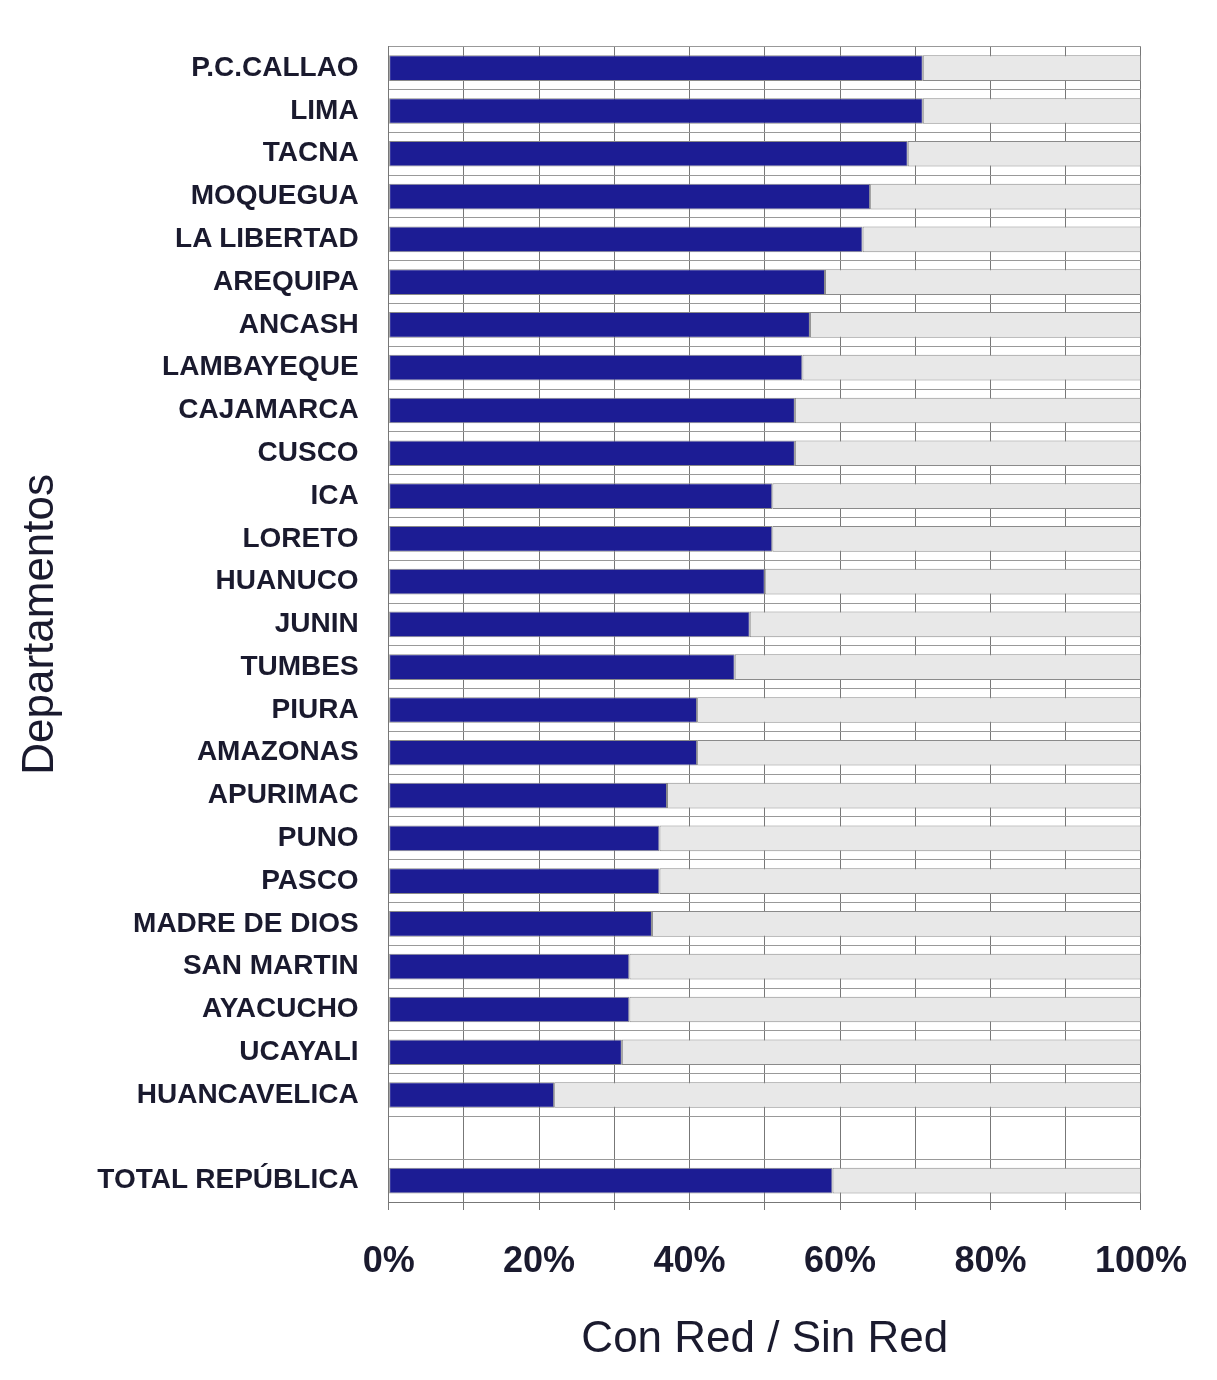  What do you see at coordinates (298, 323) in the screenshot?
I see `y-tick-label: ANCASH` at bounding box center [298, 323].